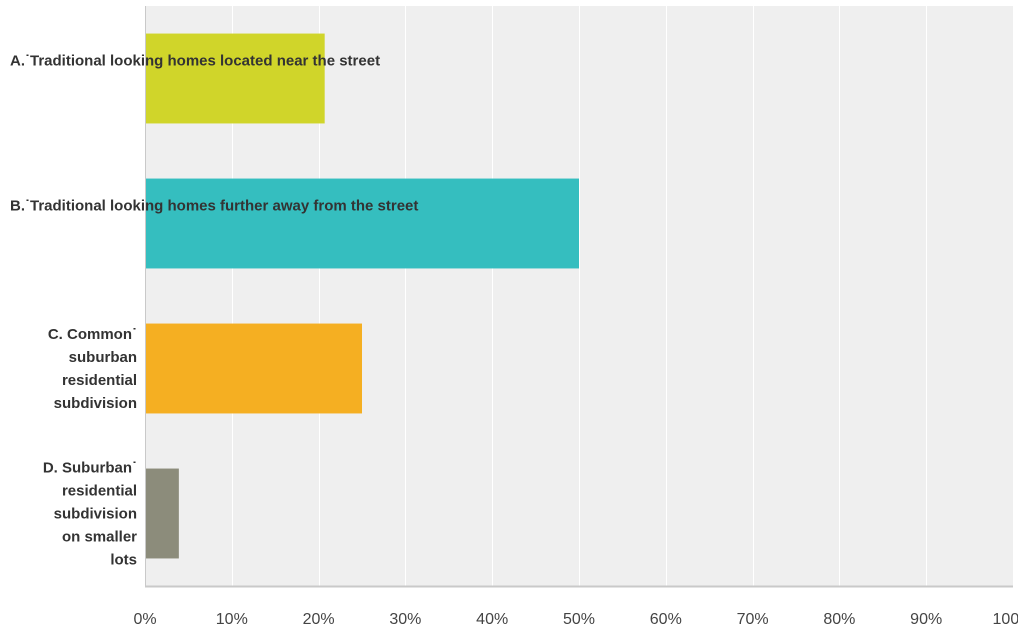 The width and height of the screenshot is (1018, 631). What do you see at coordinates (103, 357) in the screenshot?
I see `category-label: suburban` at bounding box center [103, 357].